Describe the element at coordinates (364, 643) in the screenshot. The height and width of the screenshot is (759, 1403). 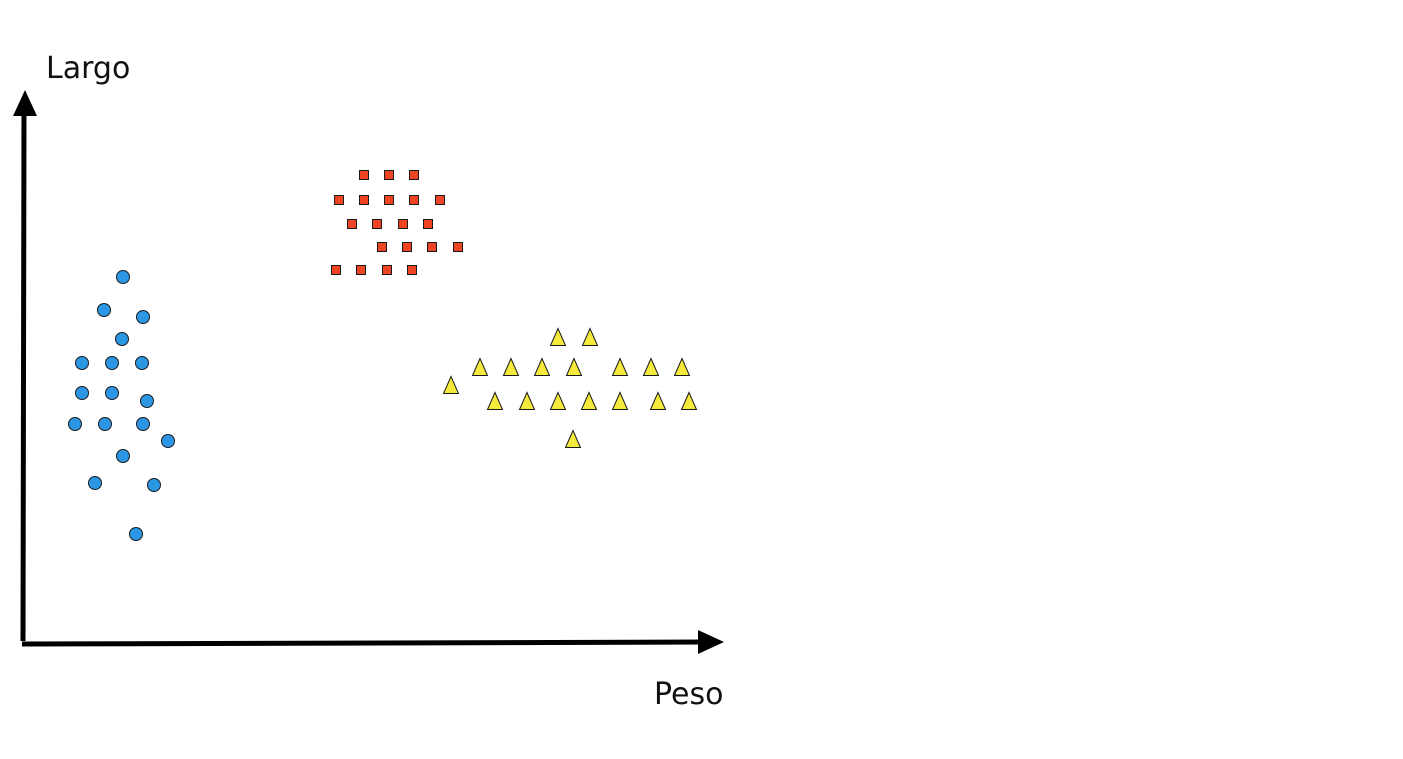
I see `x-axis` at that location.